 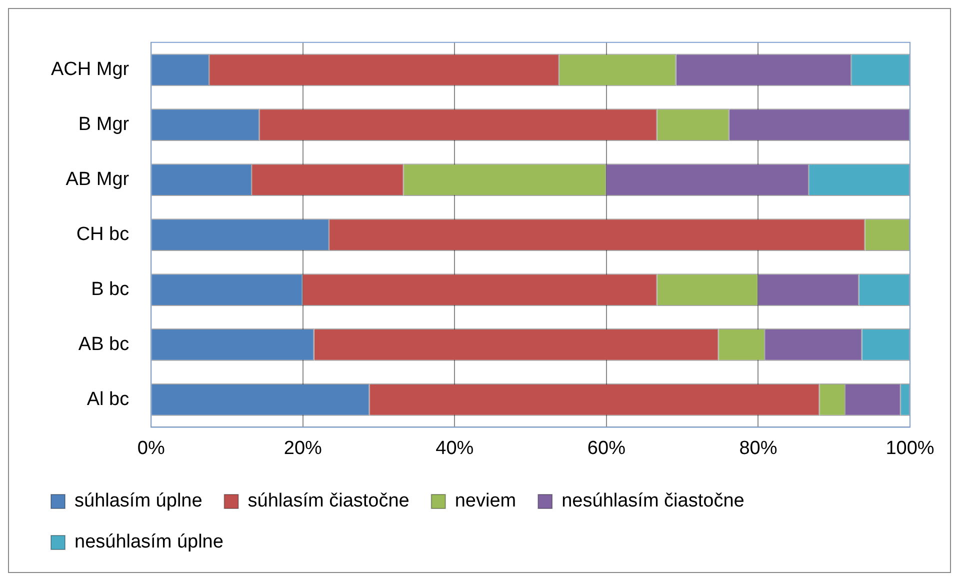 I want to click on legend-label: neviem, so click(x=485, y=501).